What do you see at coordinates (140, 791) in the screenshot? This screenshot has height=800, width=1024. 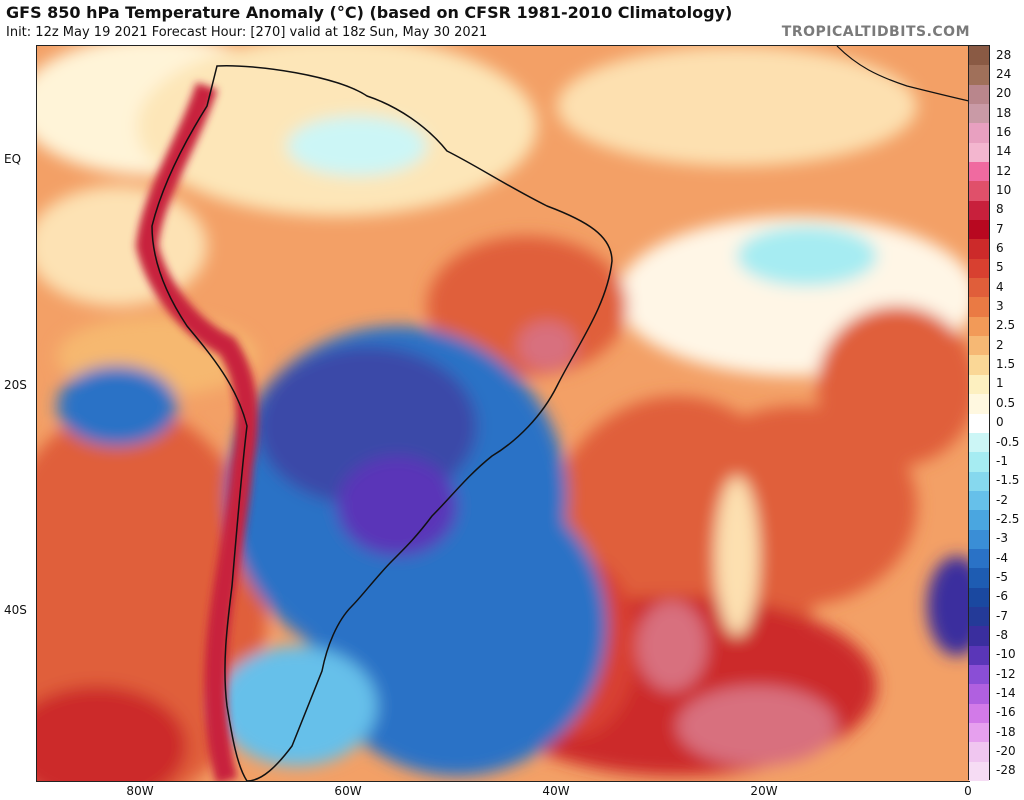 I see `lon-label-80w: 80W` at bounding box center [140, 791].